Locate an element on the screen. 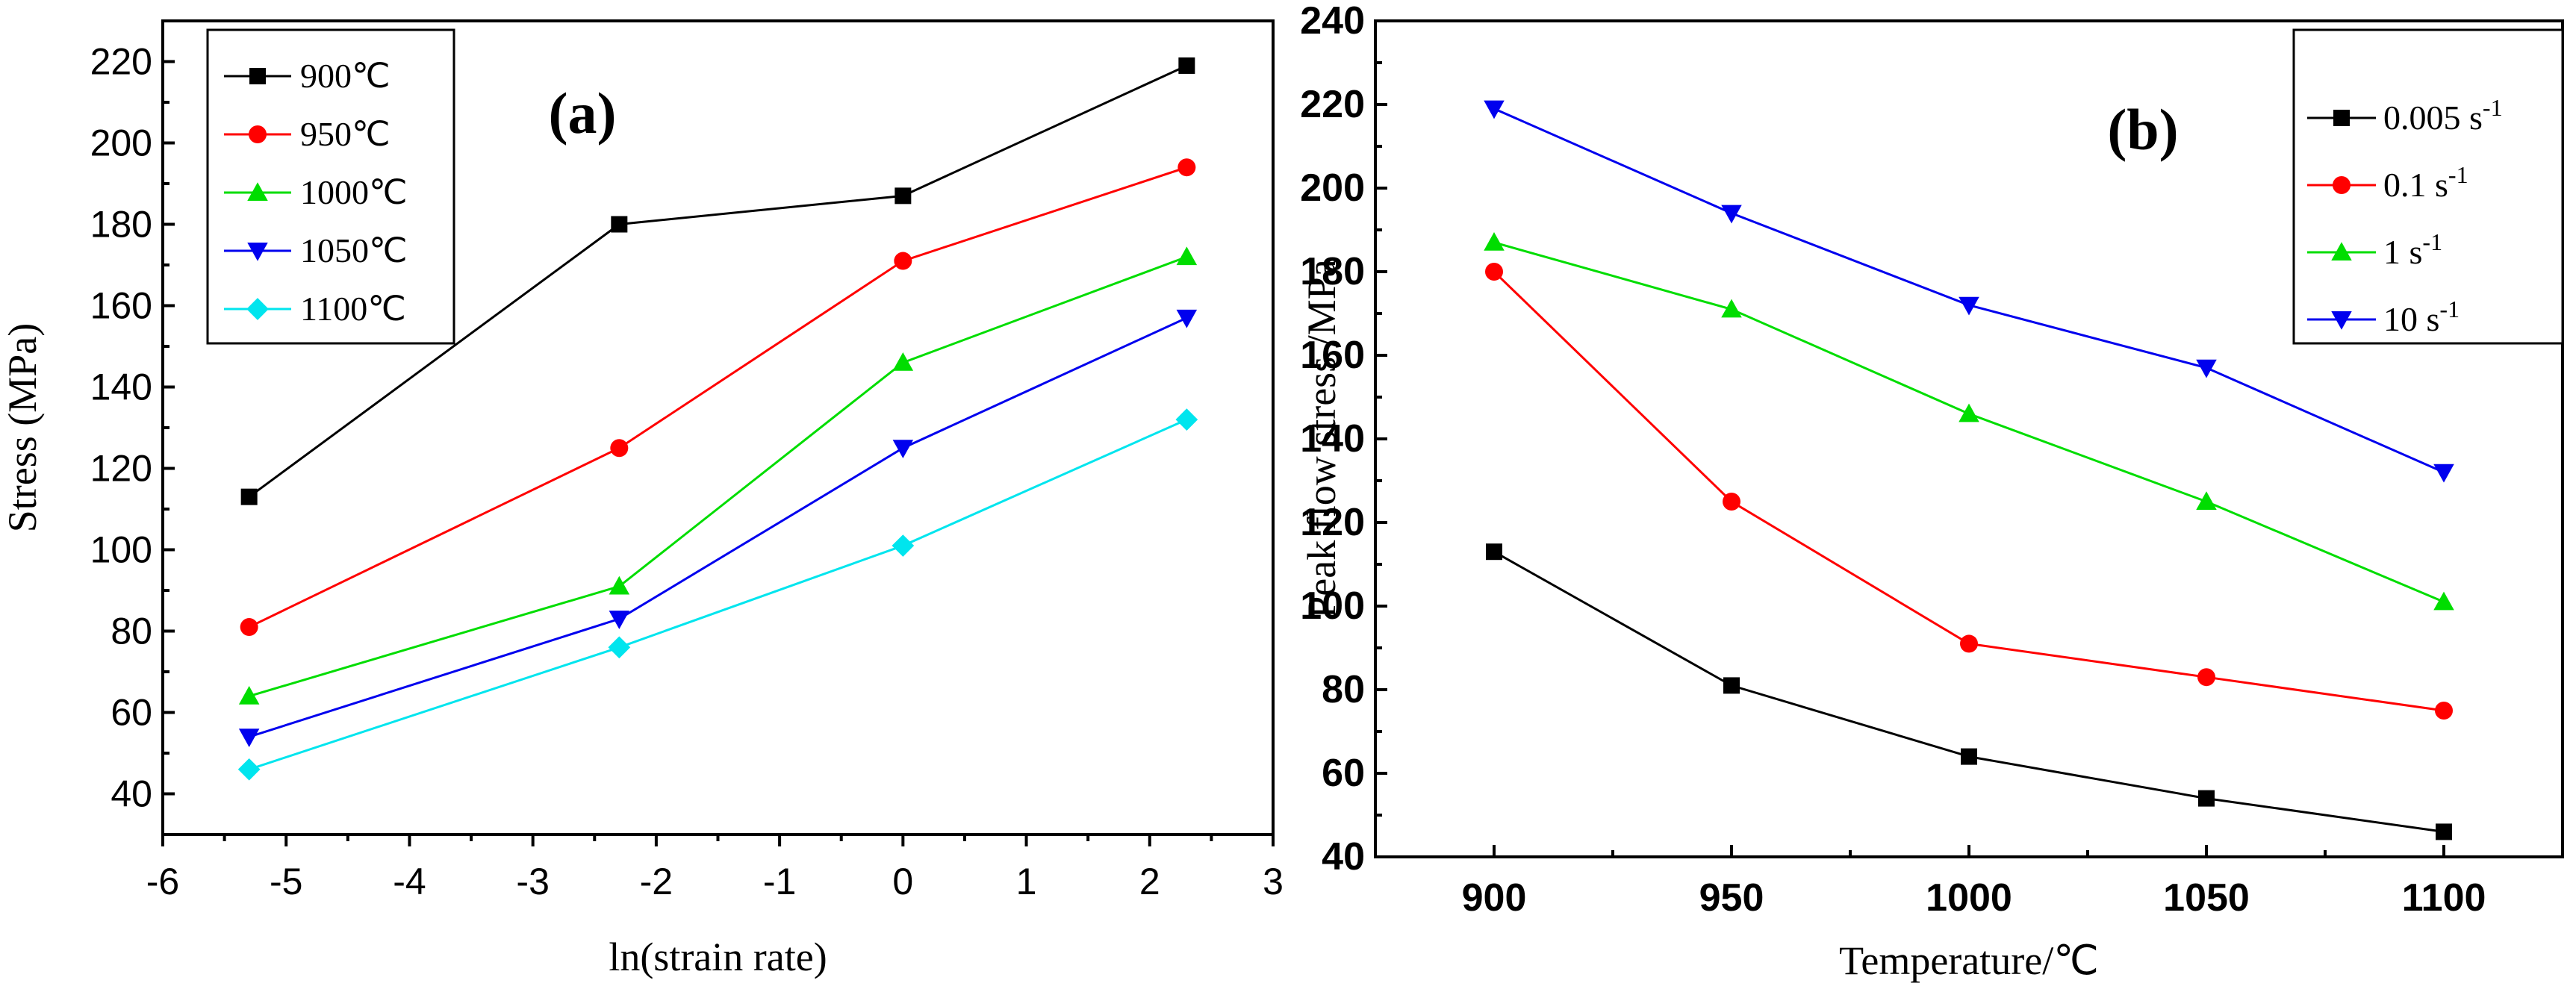 Image resolution: width=2576 pixels, height=989 pixels. y-tick-label: 240 is located at coordinates (1332, 21).